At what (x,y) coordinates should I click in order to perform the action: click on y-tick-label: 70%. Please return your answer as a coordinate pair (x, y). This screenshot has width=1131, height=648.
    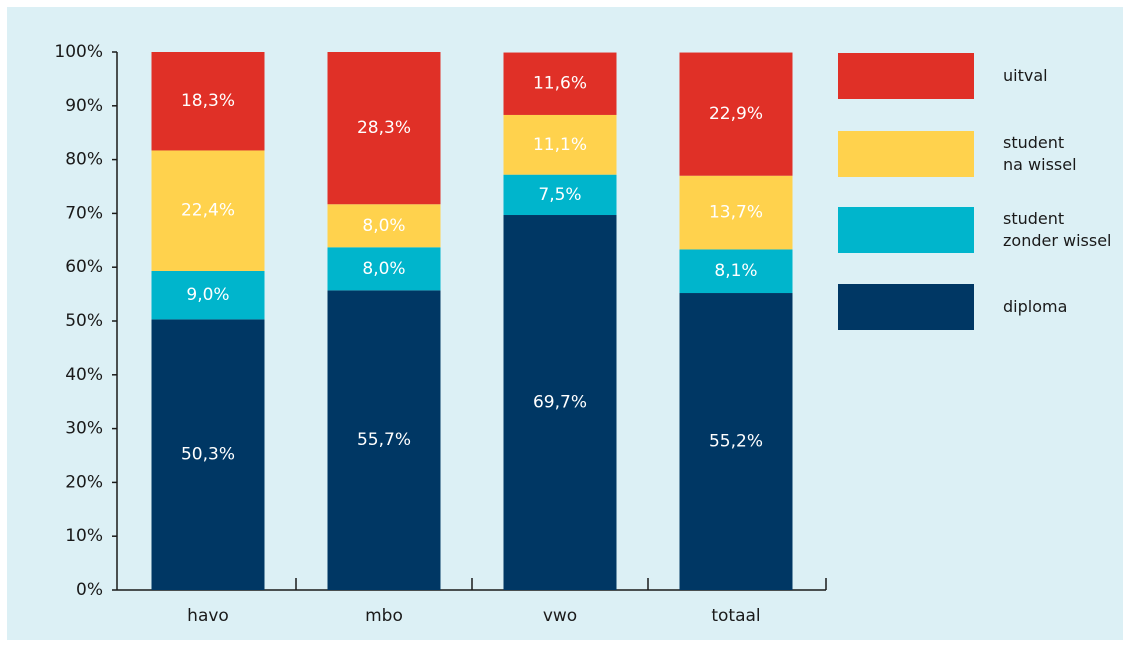
    Looking at the image, I should click on (84, 213).